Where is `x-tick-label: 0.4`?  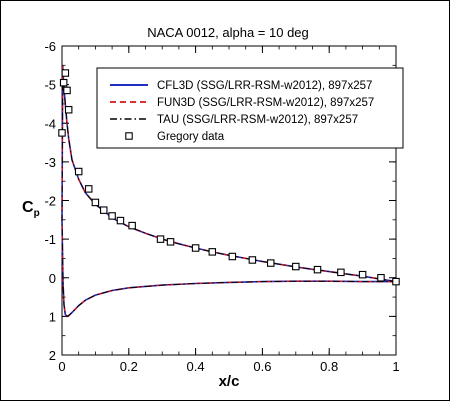
x-tick-label: 0.4 is located at coordinates (196, 366).